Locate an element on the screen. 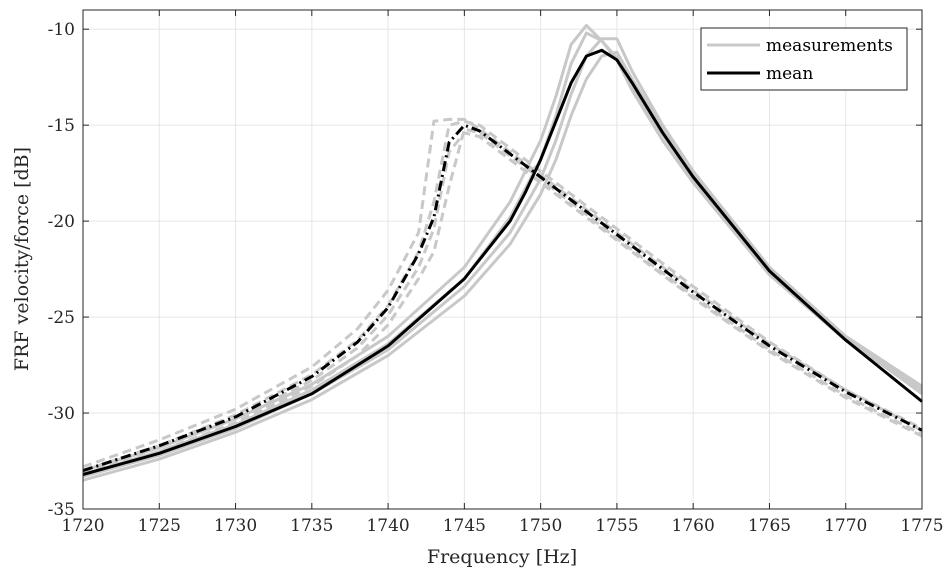 The width and height of the screenshot is (946, 569). legend: measurements mean is located at coordinates (804, 59).